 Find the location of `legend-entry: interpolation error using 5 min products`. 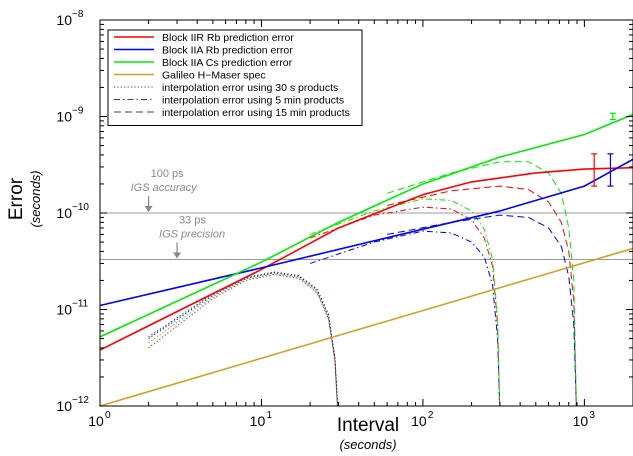

legend-entry: interpolation error using 5 min products is located at coordinates (253, 101).